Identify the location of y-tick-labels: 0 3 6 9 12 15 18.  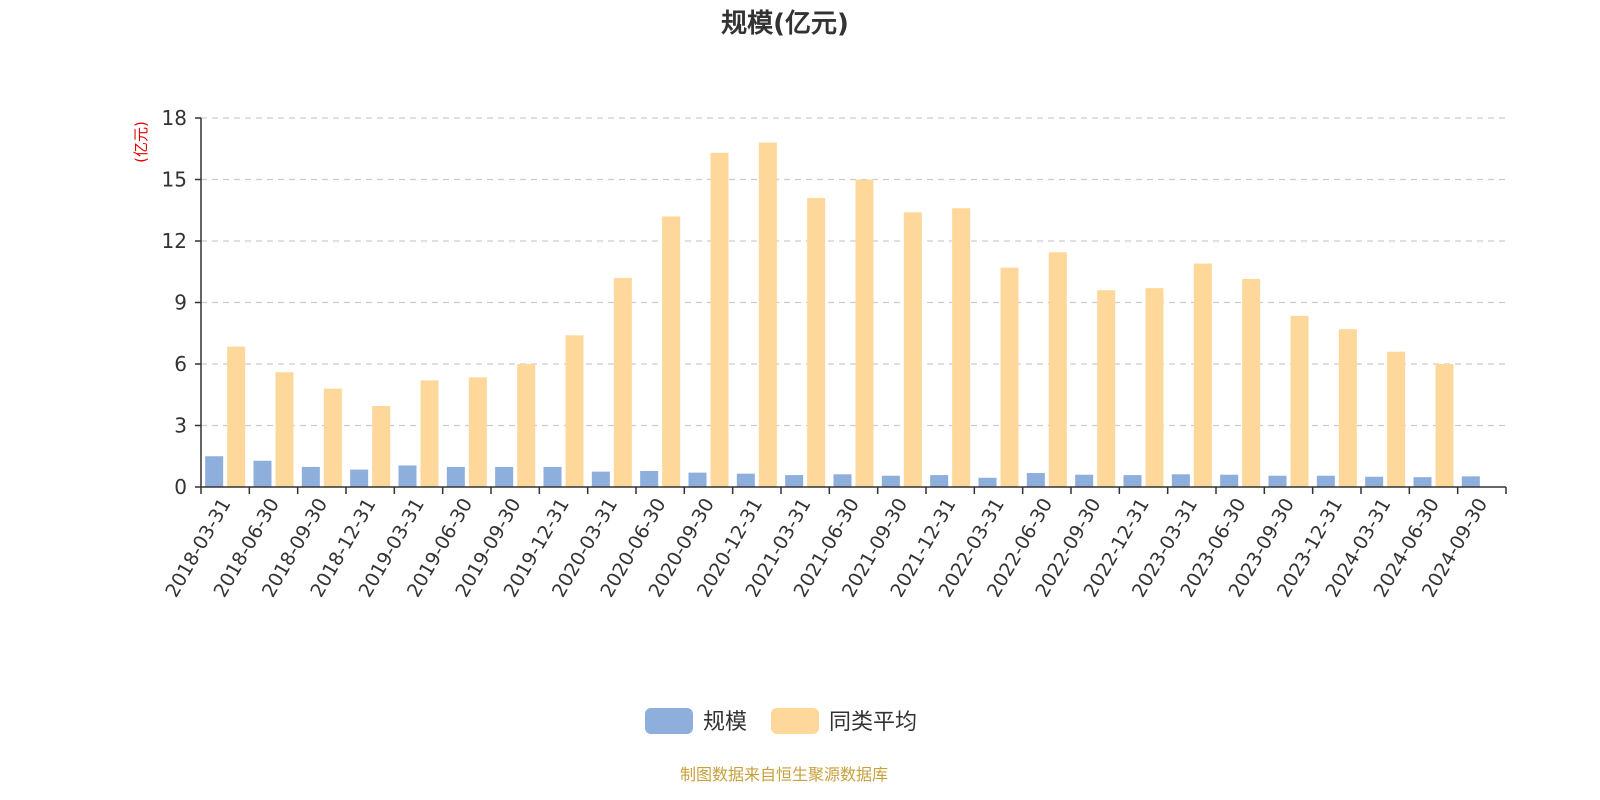
(174, 302).